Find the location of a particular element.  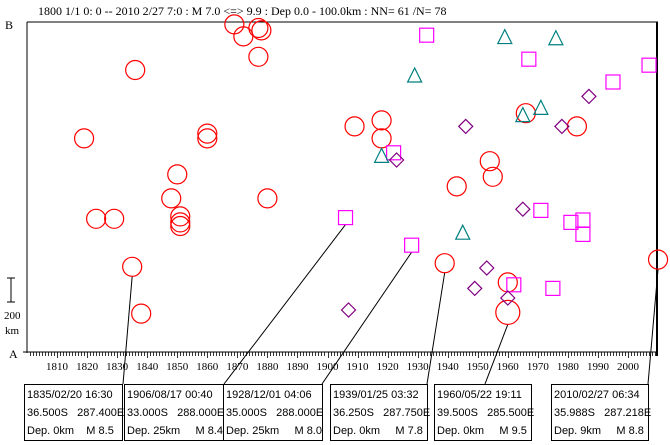

x-tick-label: 1880 is located at coordinates (267, 367).